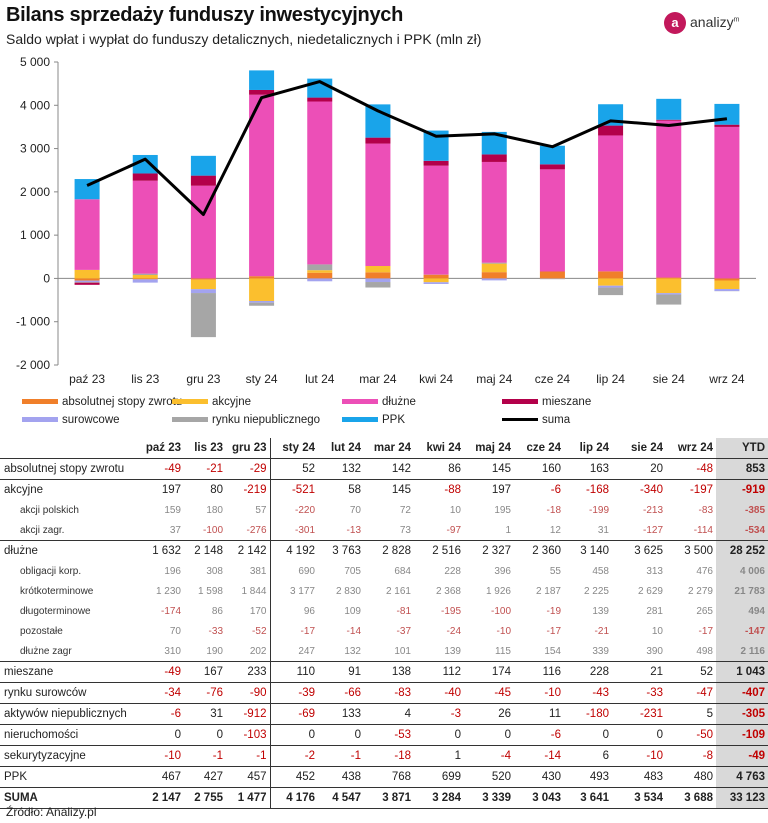 Image resolution: width=768 pixels, height=823 pixels. Describe the element at coordinates (293, 672) in the screenshot. I see `table-cell: 110` at that location.